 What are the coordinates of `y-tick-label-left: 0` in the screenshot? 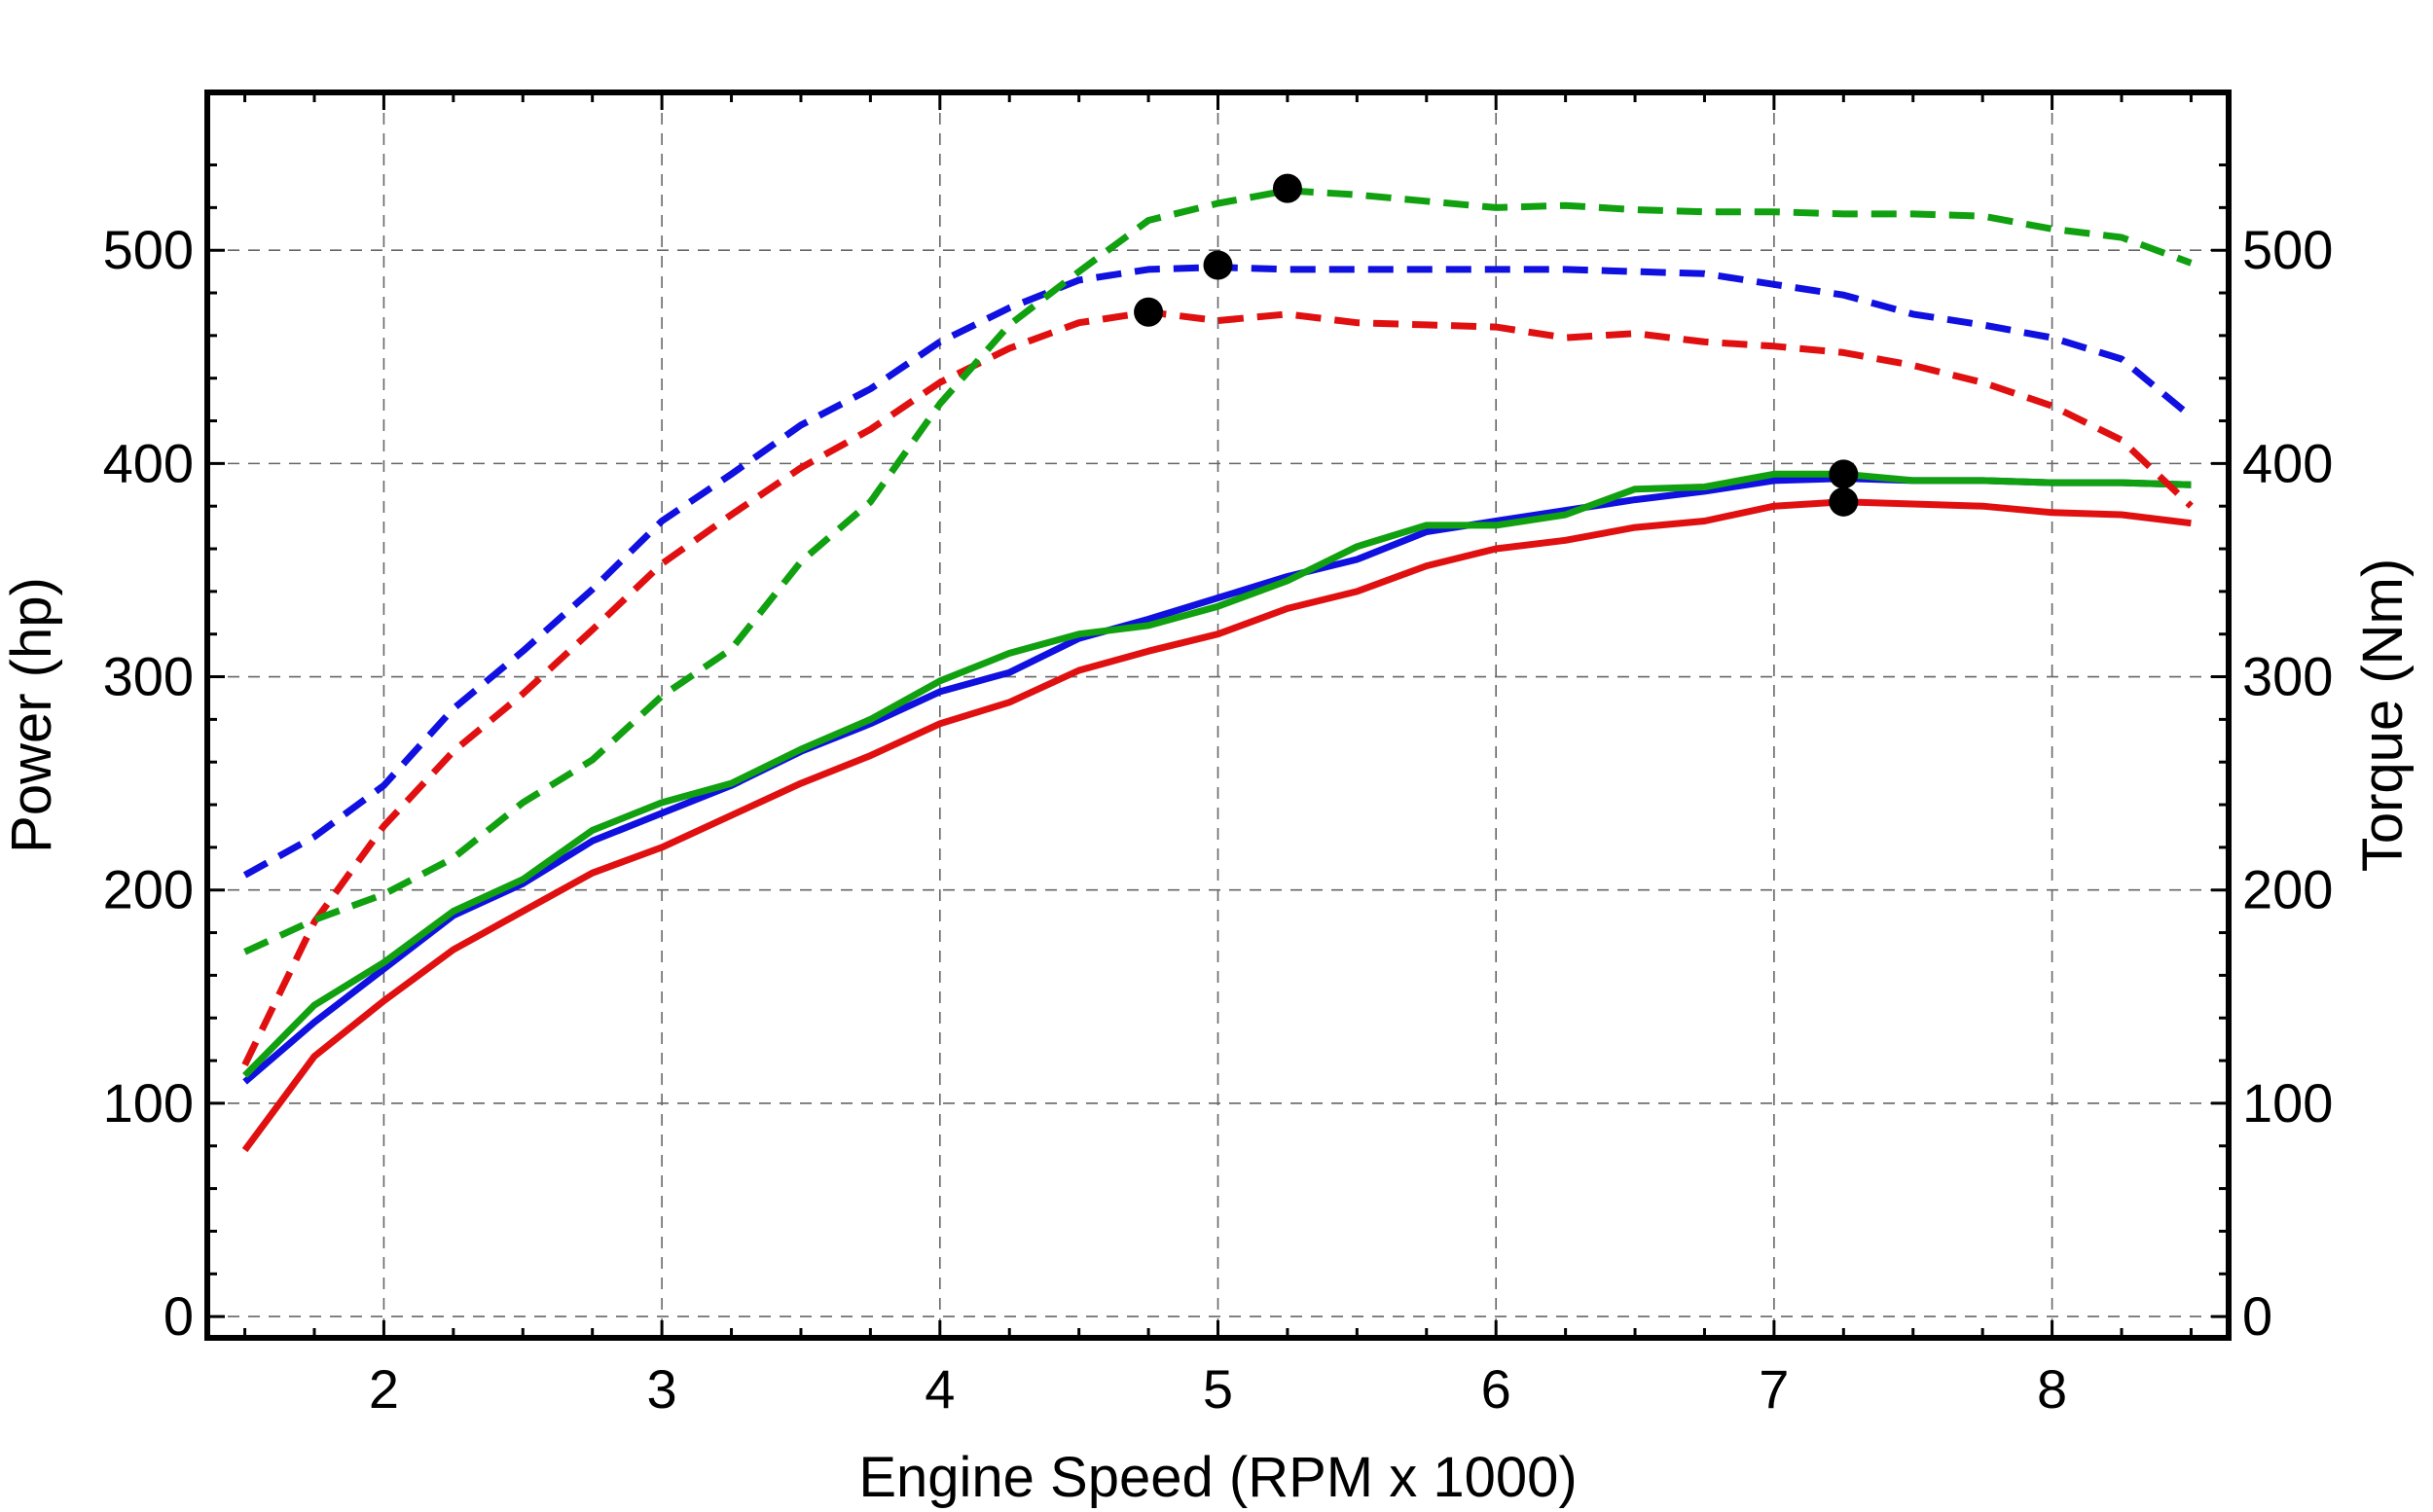 It's located at (178, 1316).